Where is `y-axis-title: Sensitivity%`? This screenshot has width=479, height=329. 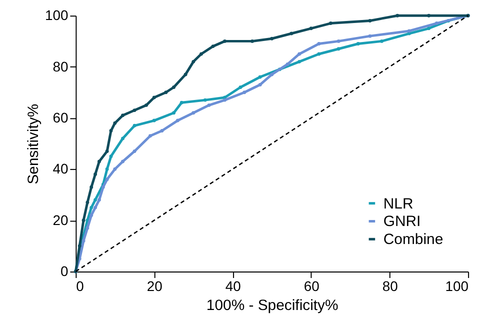 y-axis-title: Sensitivity% is located at coordinates (33, 144).